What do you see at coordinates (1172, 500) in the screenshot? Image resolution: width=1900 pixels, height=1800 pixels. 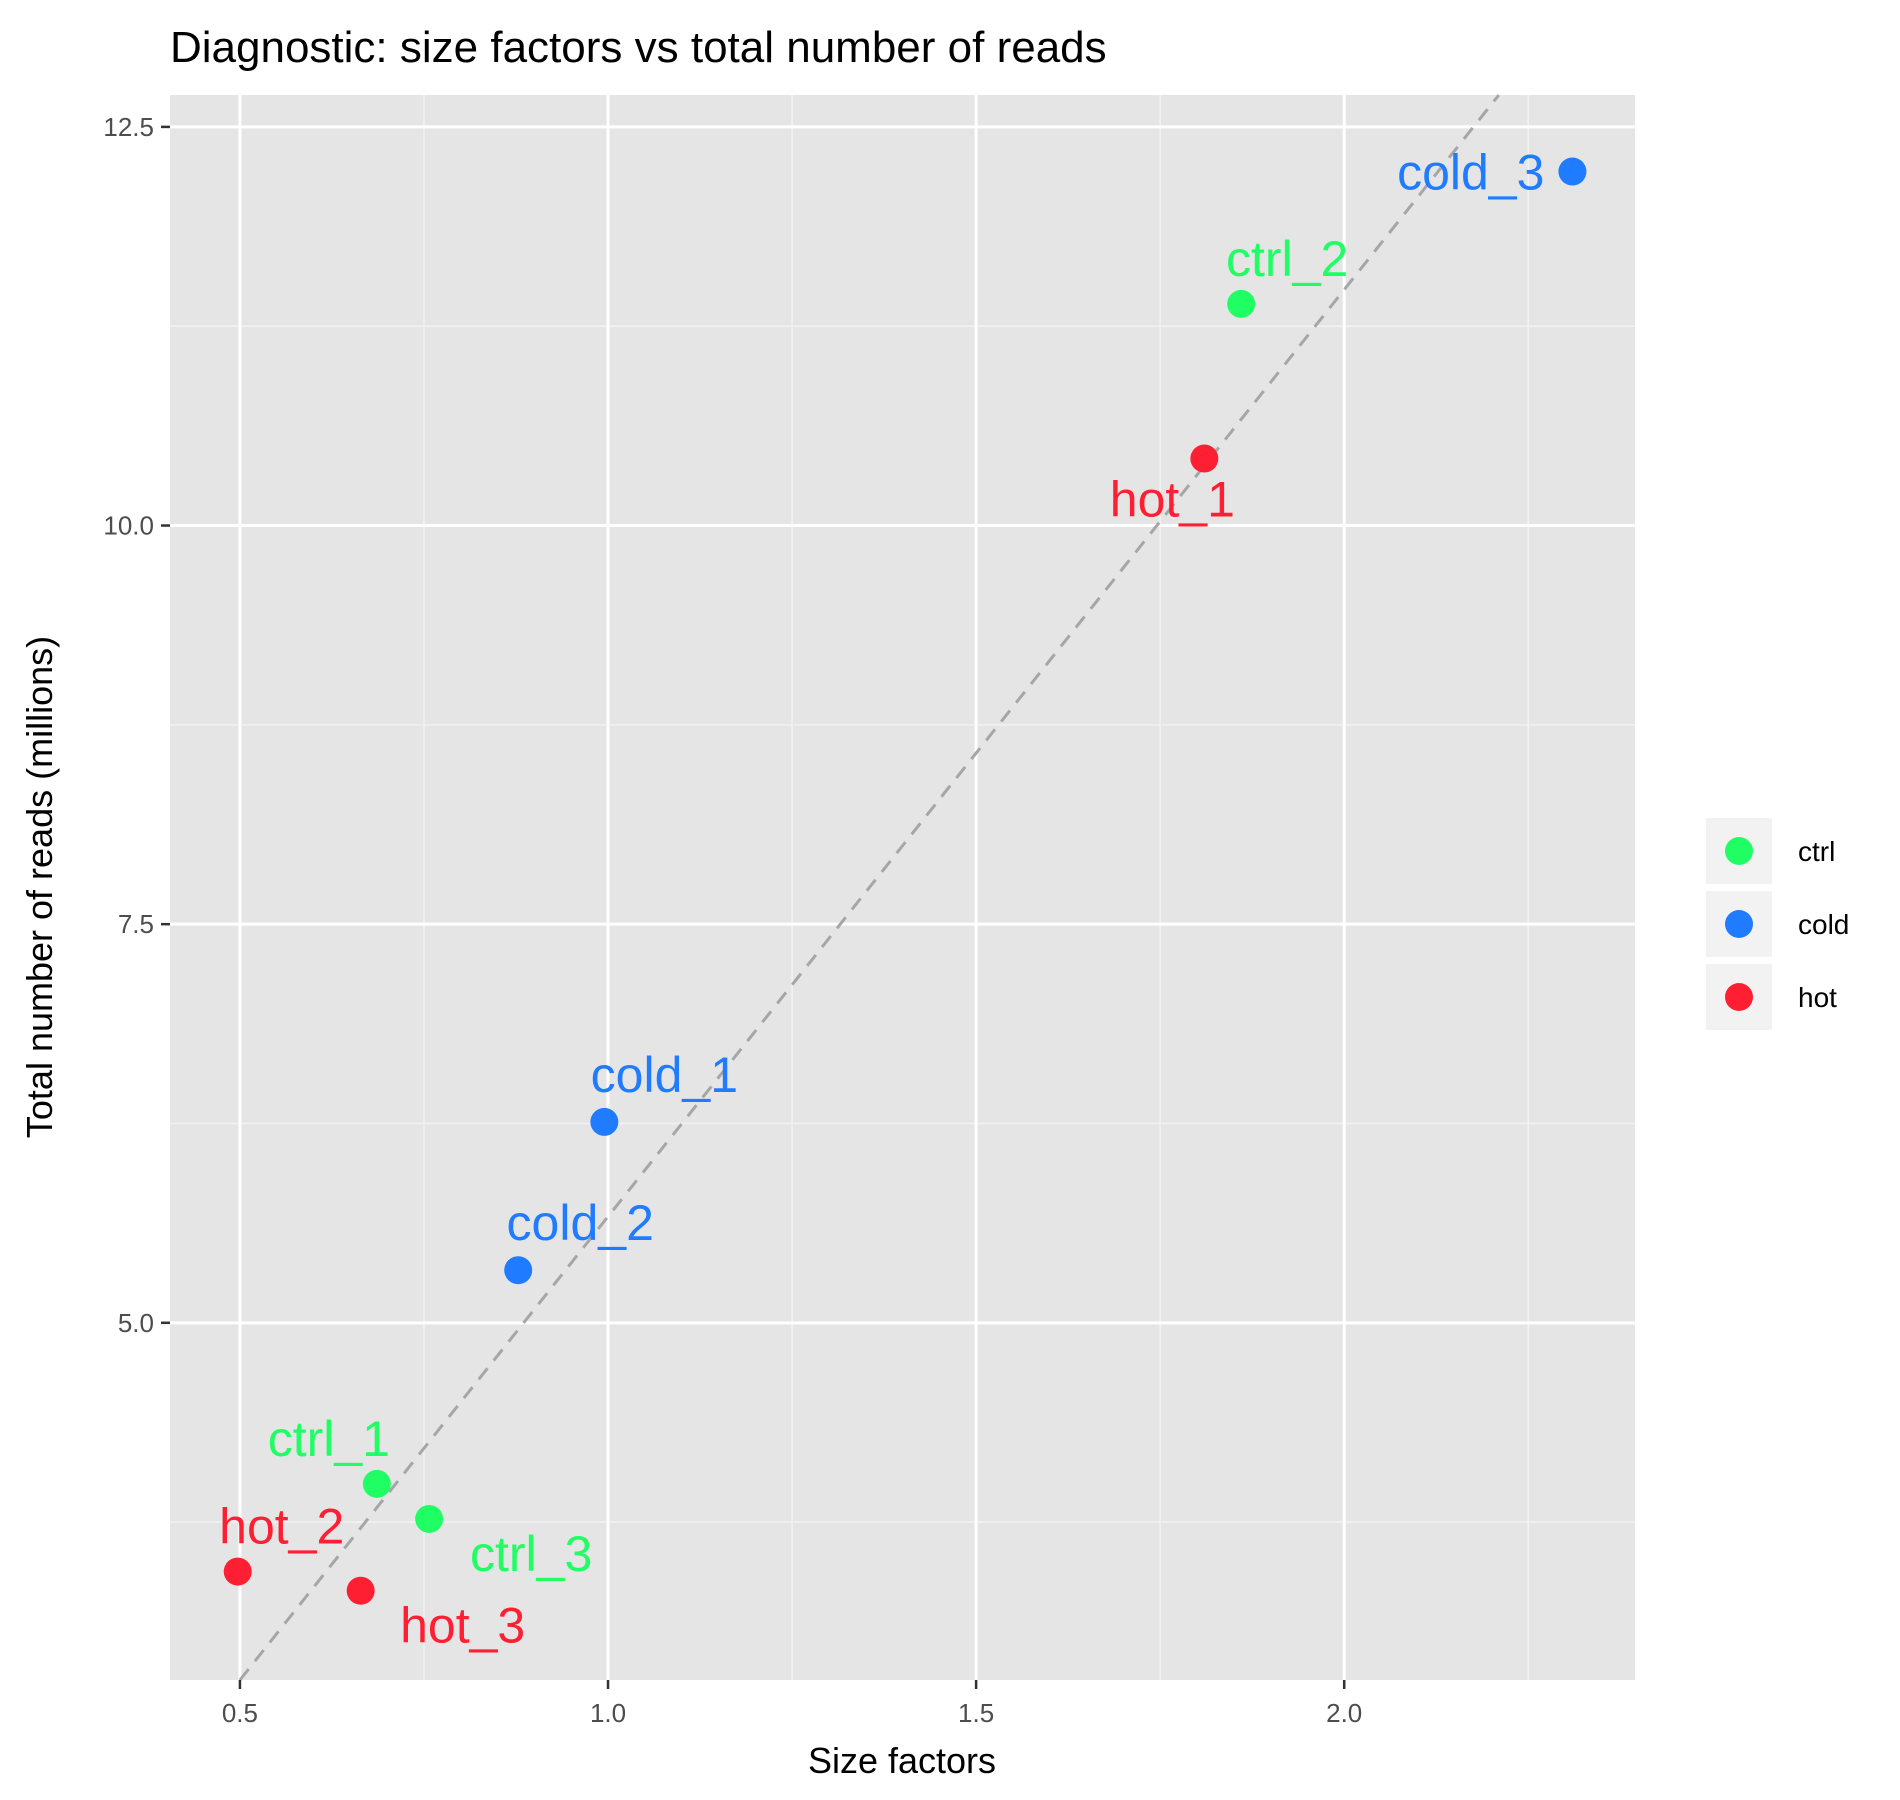 I see `point-label-hot_1: hot_1` at bounding box center [1172, 500].